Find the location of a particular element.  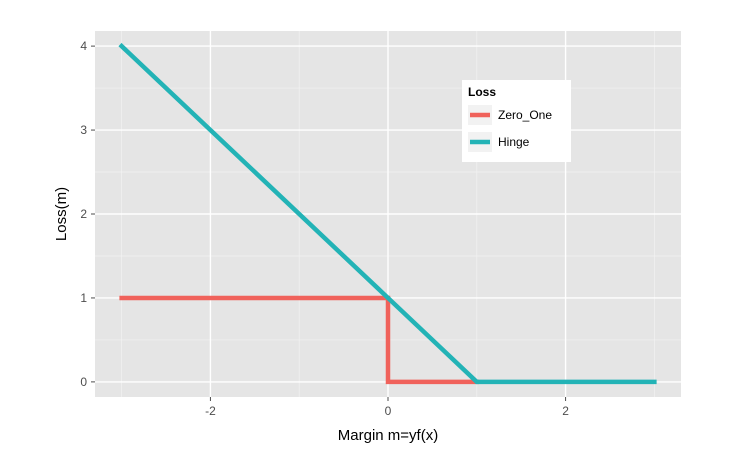

x-axis-title: Margin m=yf(x) is located at coordinates (388, 435).